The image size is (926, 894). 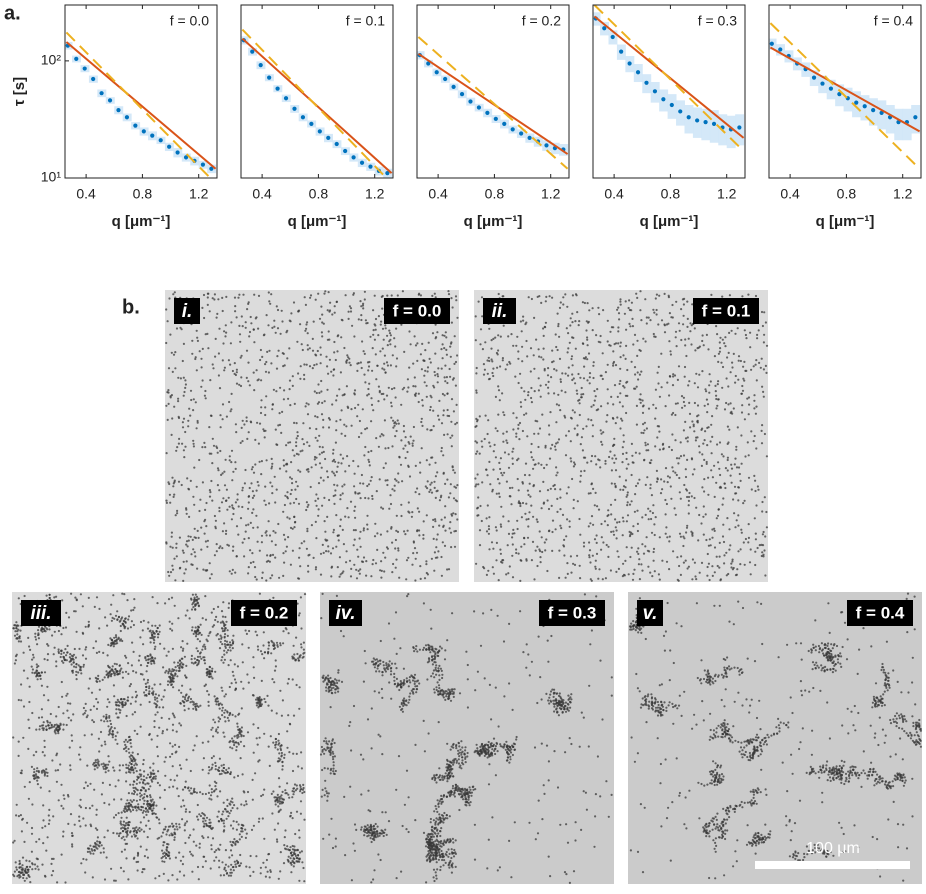 What do you see at coordinates (845, 89) in the screenshot?
I see `fit-line` at bounding box center [845, 89].